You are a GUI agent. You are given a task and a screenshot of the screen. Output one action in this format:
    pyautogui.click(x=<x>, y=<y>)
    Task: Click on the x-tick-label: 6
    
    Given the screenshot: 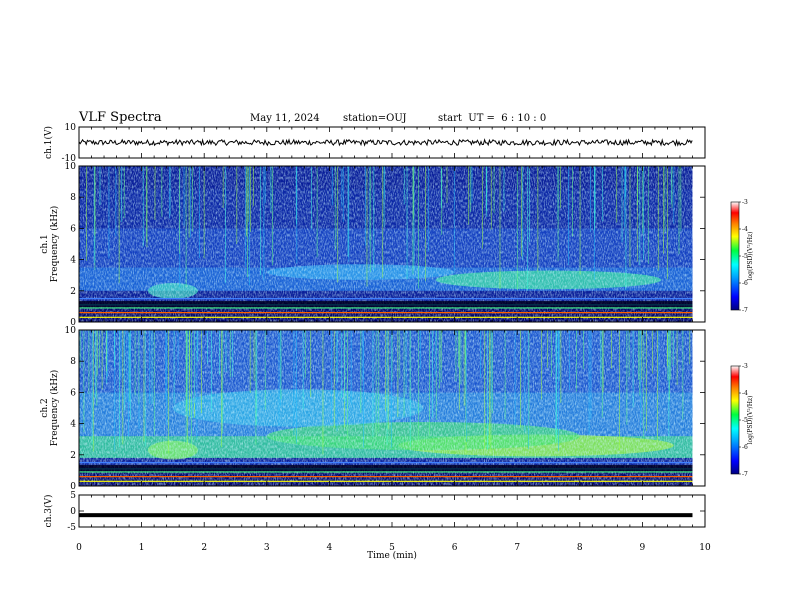 What is the action you would take?
    pyautogui.click(x=455, y=548)
    